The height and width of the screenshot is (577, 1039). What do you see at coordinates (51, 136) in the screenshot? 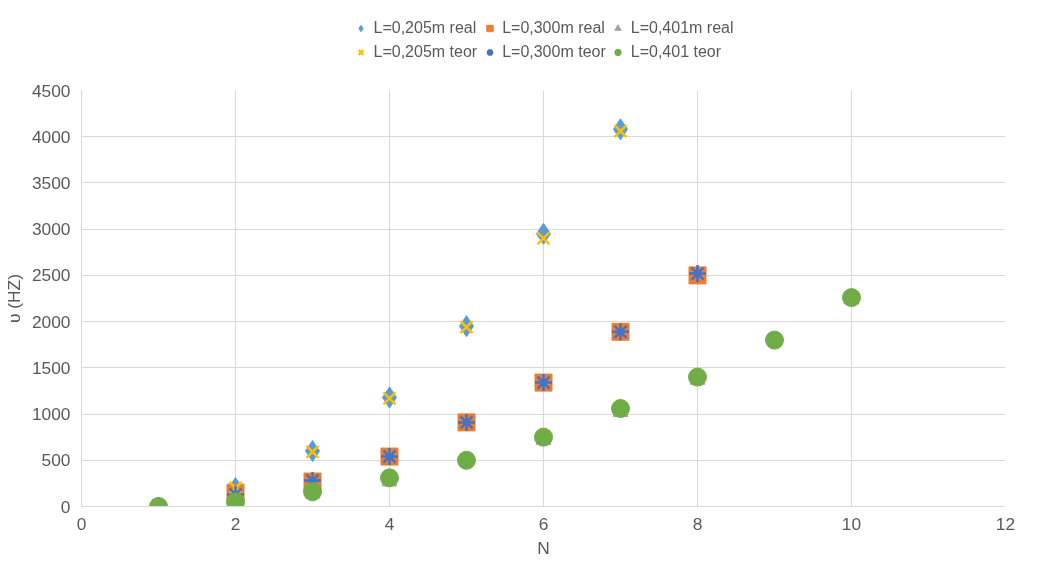
I see `y-tick-label: 4000` at bounding box center [51, 136].